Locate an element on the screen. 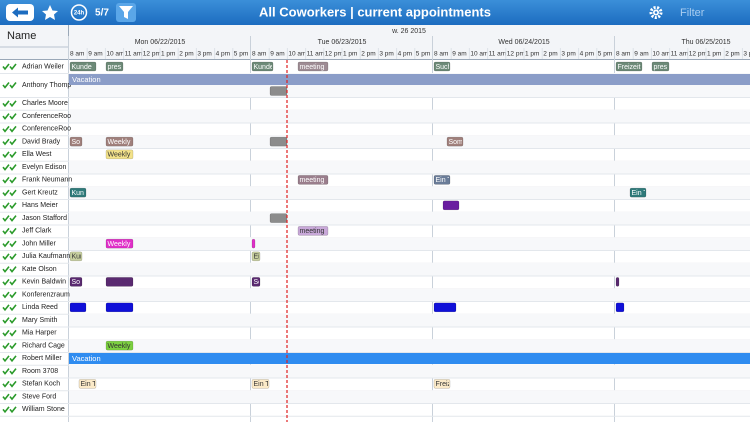  vacation-label: Vacation is located at coordinates (86, 79).